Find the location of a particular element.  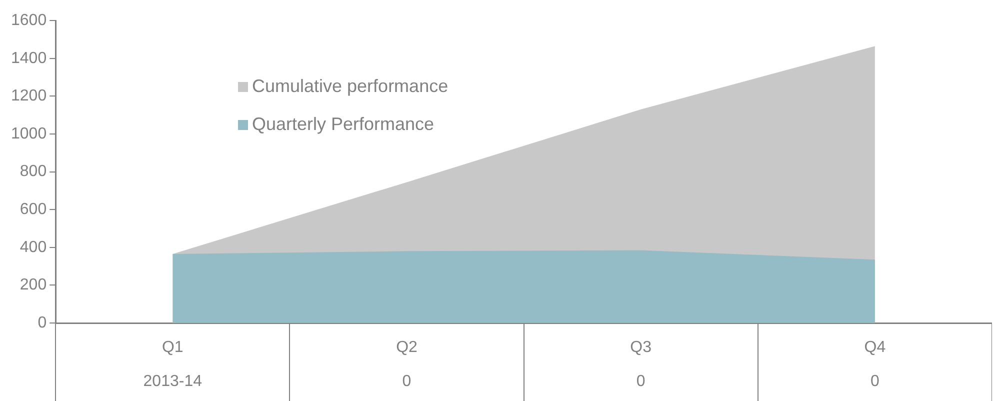

y-tick-label: 200 is located at coordinates (33, 285).